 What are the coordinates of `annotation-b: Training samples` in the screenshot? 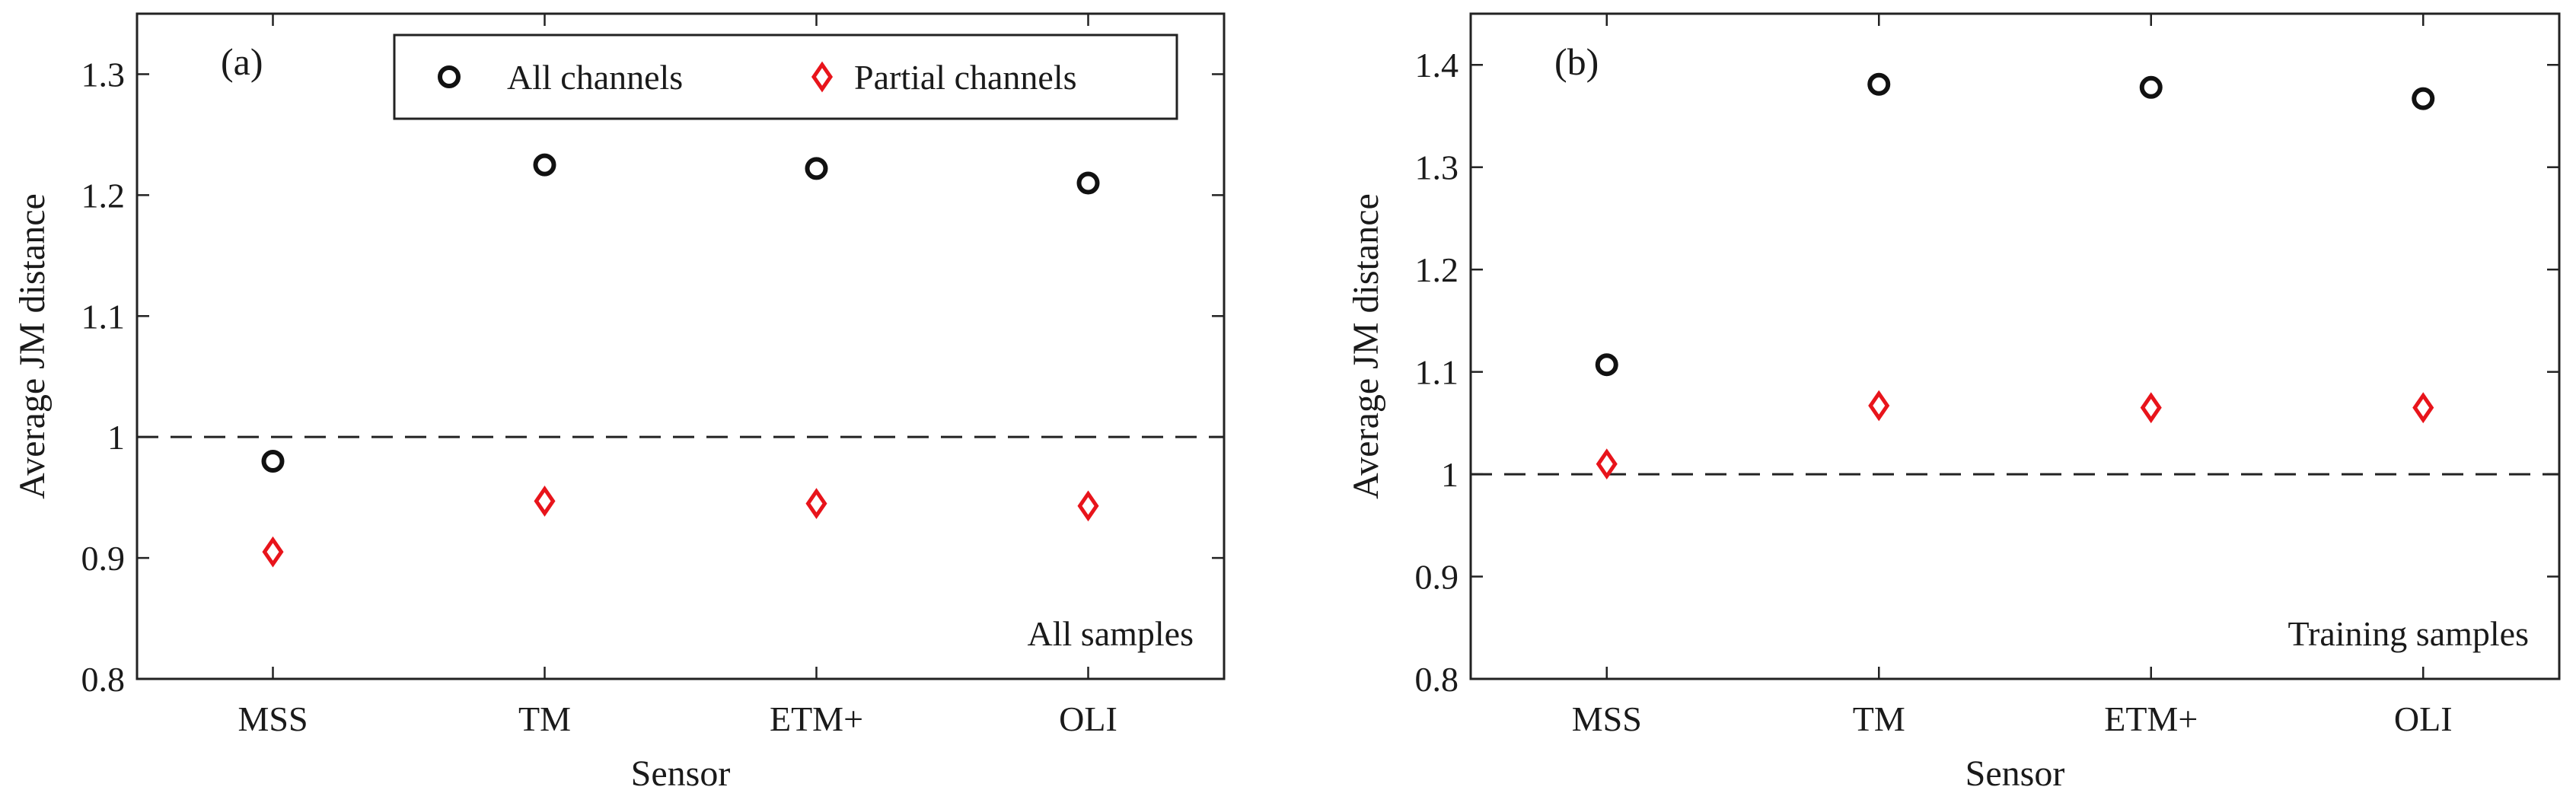 It's located at (2409, 633).